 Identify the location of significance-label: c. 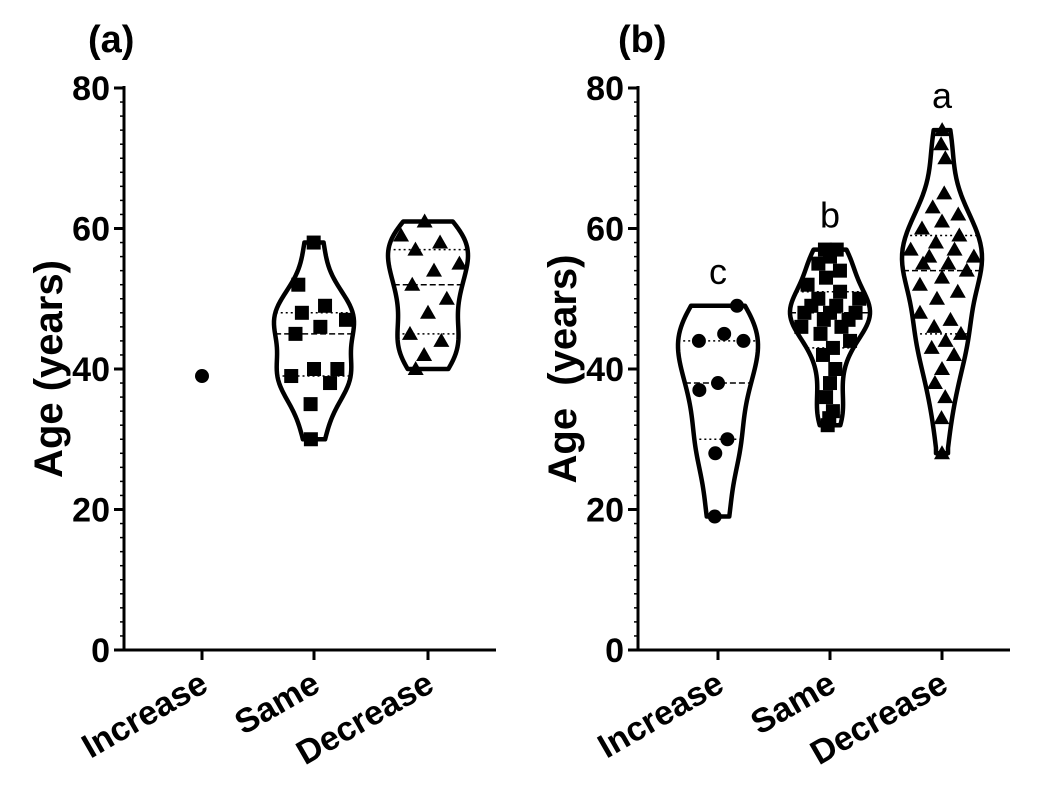
(718, 271).